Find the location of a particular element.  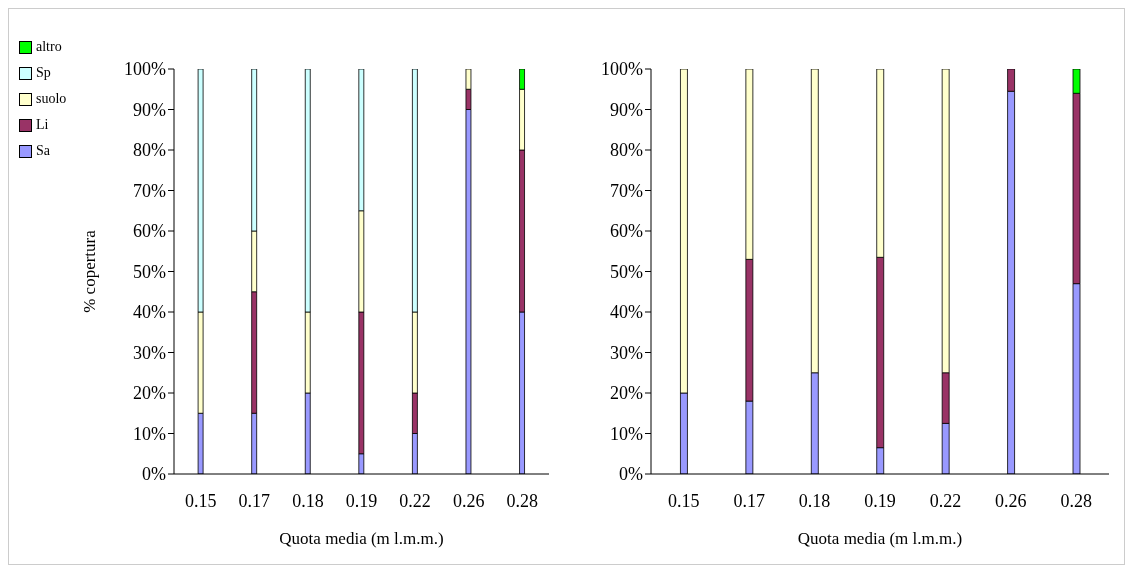

legend-label: altro is located at coordinates (49, 47).